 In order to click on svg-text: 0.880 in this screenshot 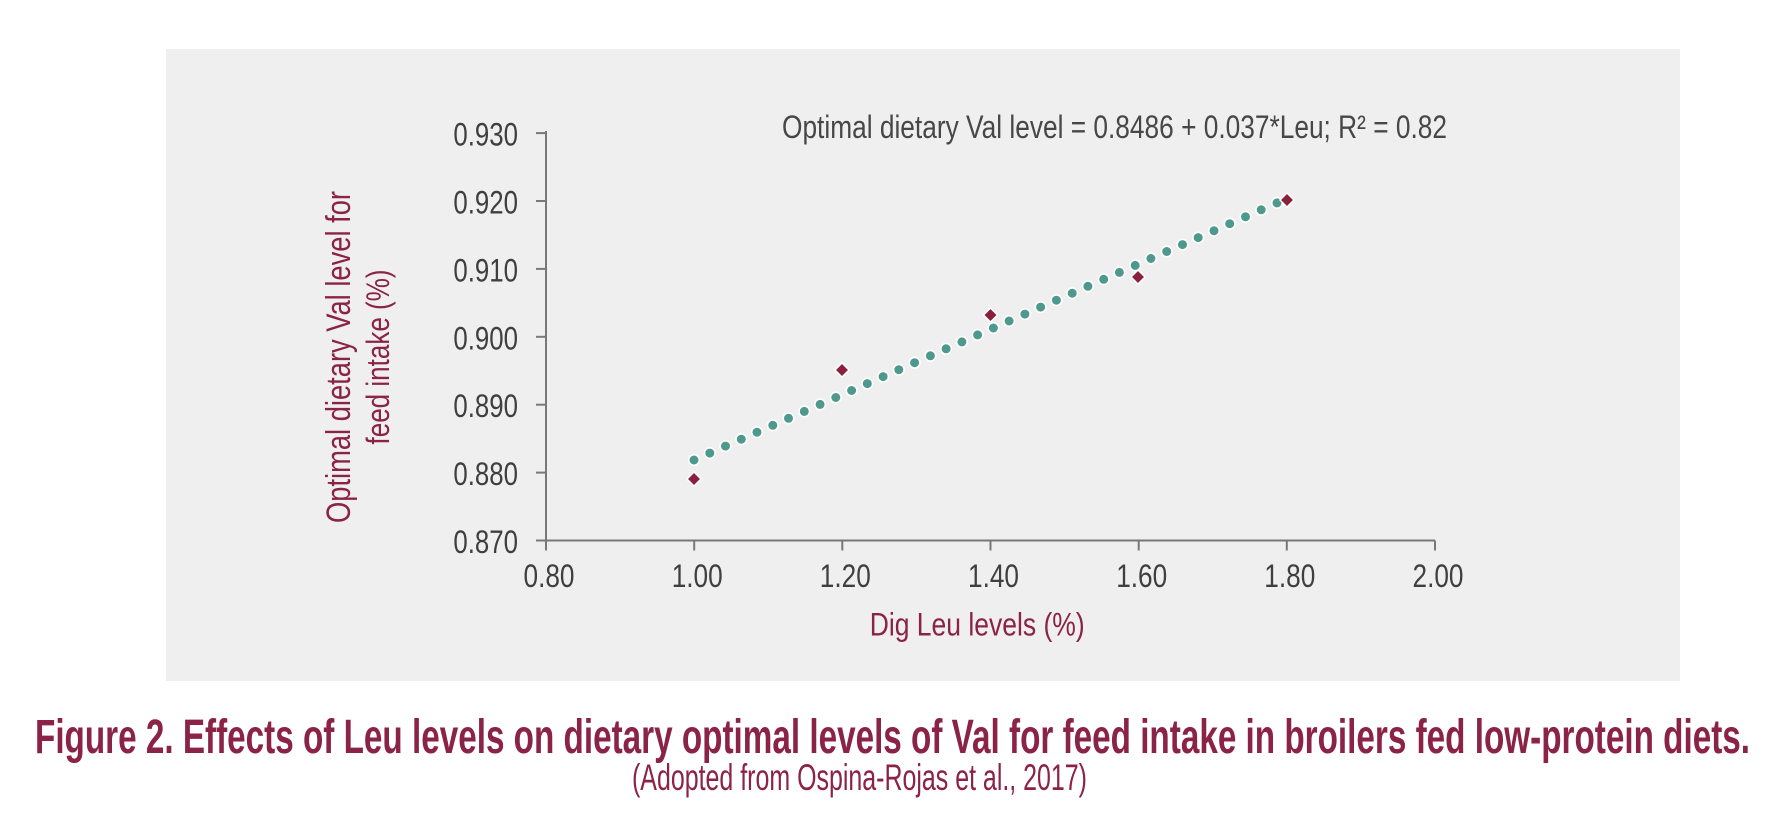, I will do `click(485, 474)`.